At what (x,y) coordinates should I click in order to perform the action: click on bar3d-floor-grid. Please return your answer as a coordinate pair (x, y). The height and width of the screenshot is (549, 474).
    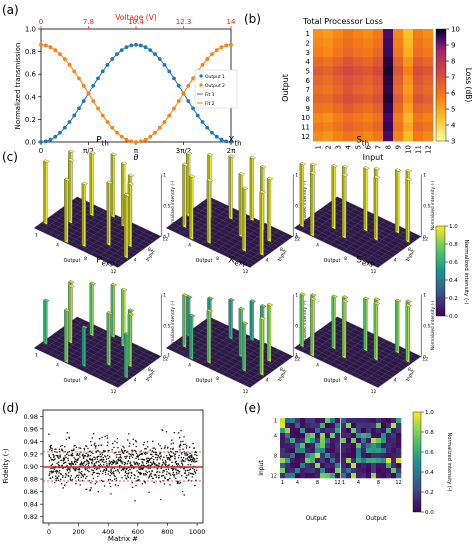
    Looking at the image, I should click on (132, 368).